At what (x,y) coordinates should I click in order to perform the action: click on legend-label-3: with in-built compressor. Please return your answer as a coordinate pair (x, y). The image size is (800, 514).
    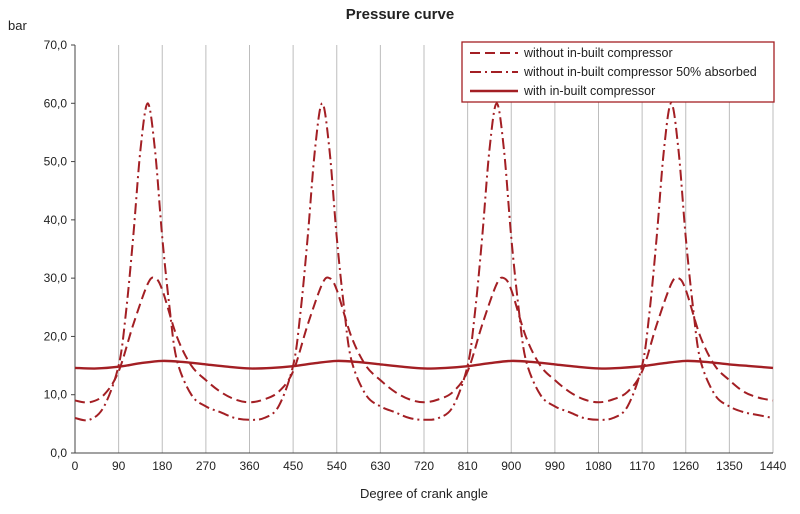
    Looking at the image, I should click on (589, 91).